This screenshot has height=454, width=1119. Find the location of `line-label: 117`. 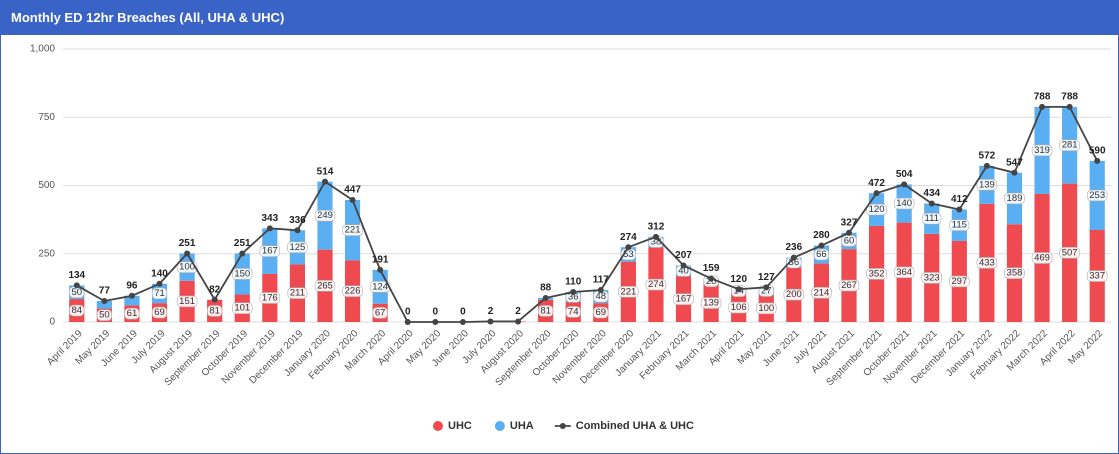

line-label: 117 is located at coordinates (601, 280).